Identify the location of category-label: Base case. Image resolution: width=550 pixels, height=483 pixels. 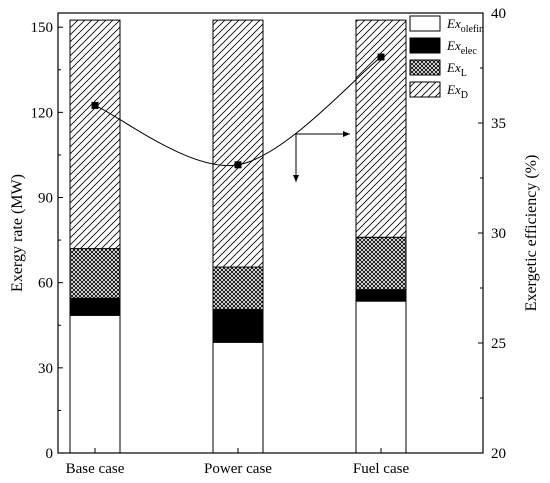
(95, 469).